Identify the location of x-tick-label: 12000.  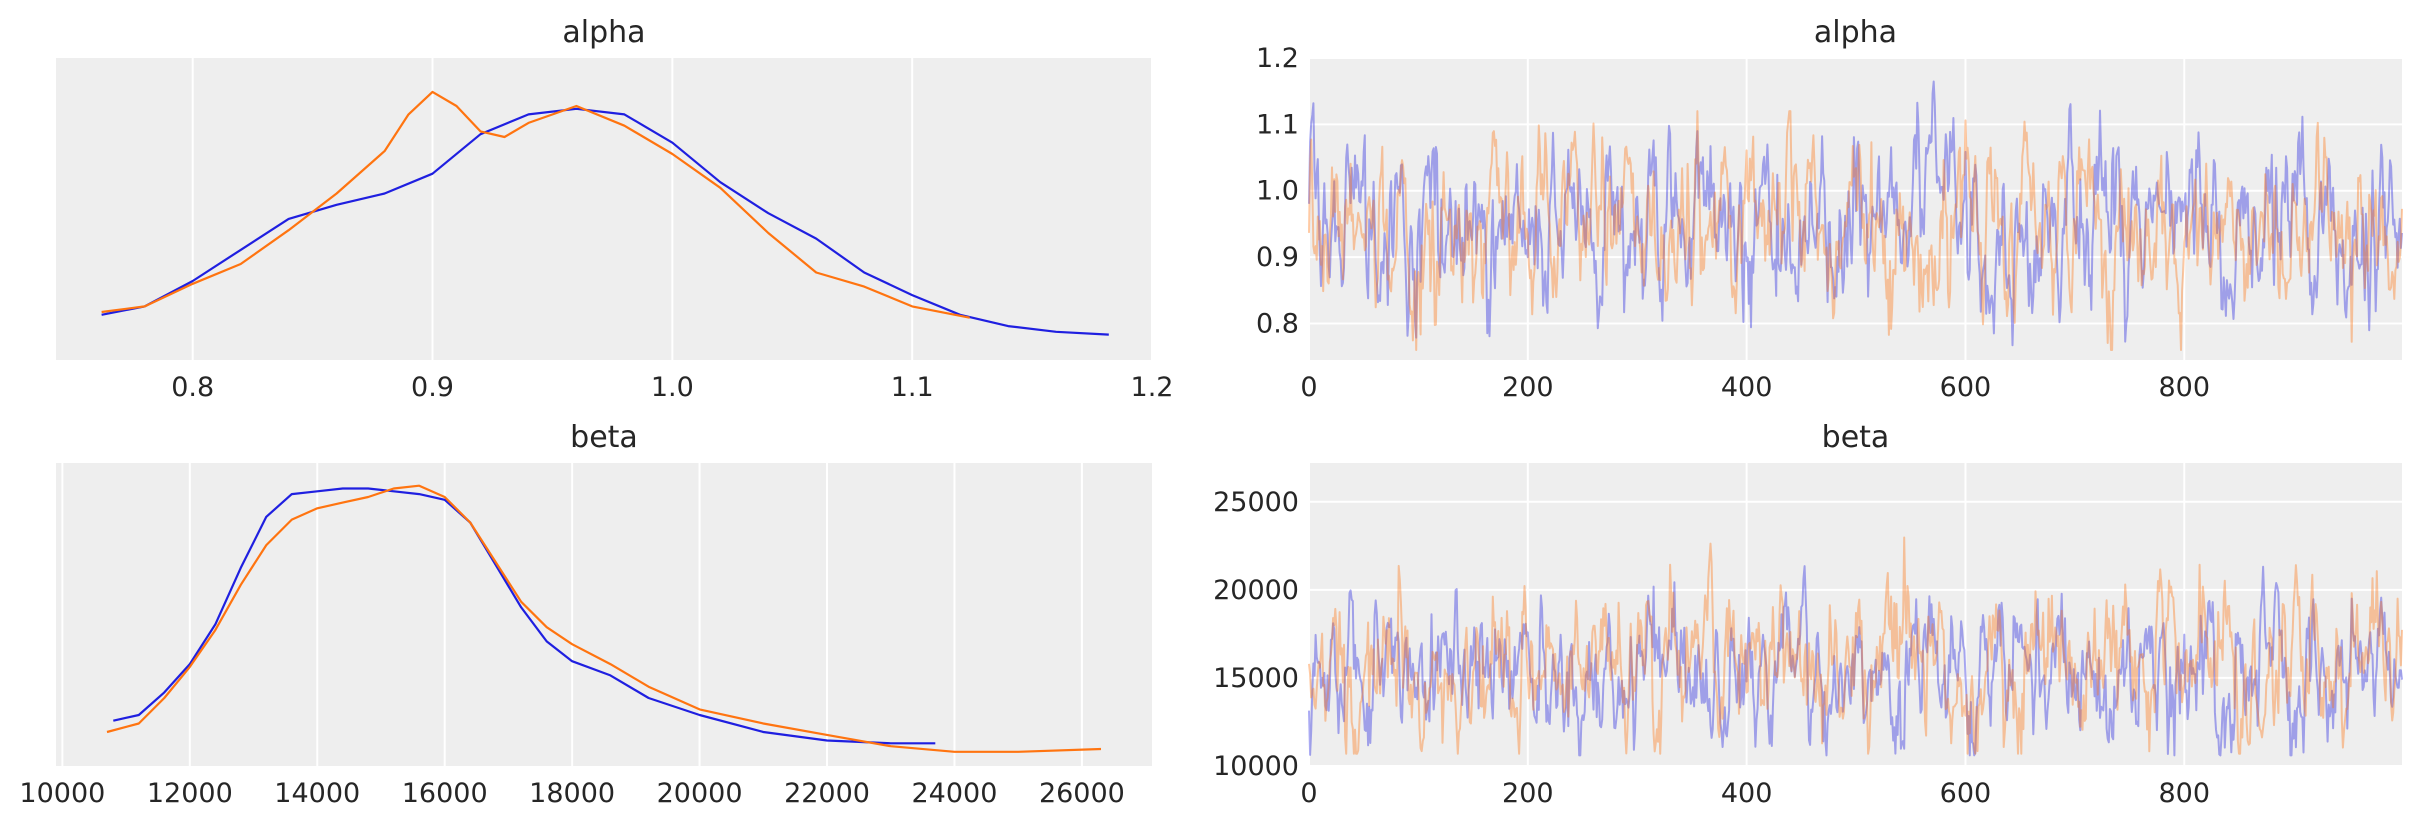
(190, 793).